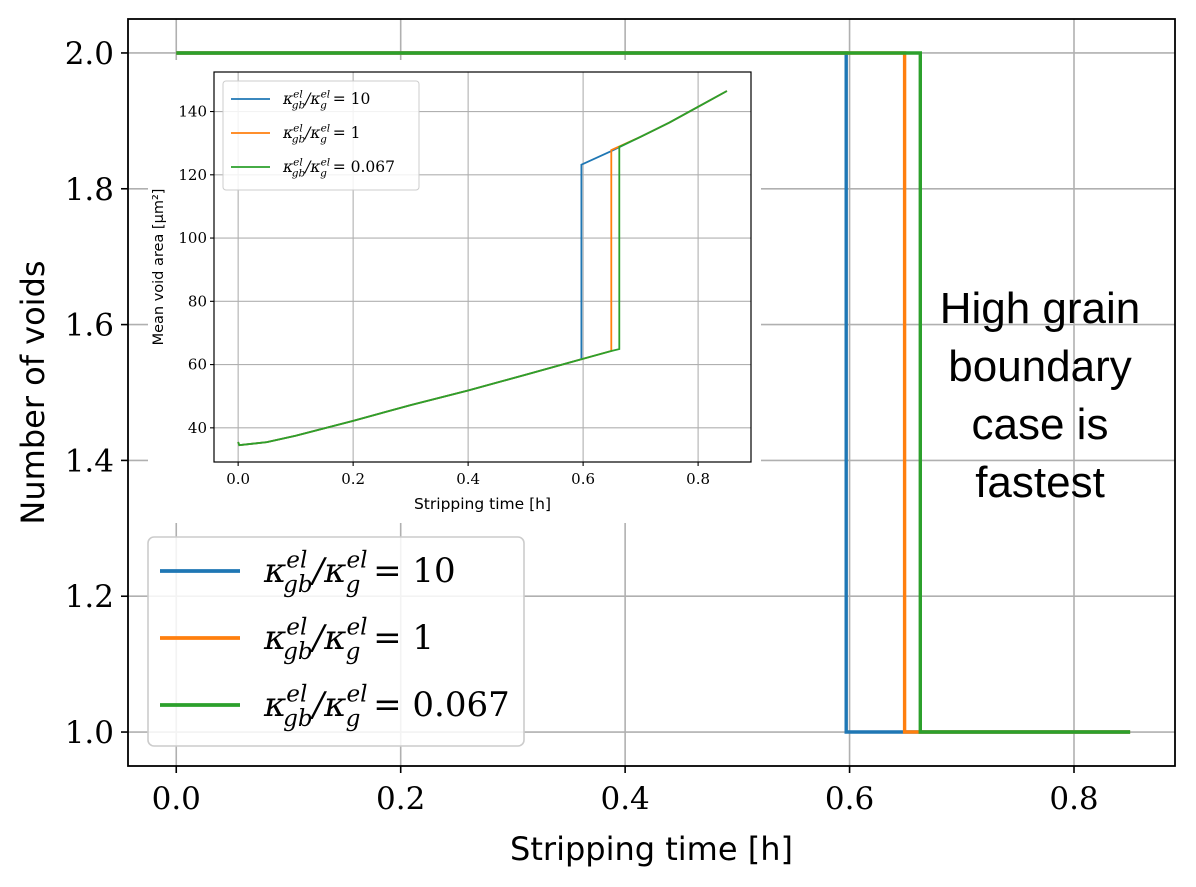 The image size is (1196, 887). Describe the element at coordinates (238, 479) in the screenshot. I see `inset-xtick-label: 0.0` at that location.